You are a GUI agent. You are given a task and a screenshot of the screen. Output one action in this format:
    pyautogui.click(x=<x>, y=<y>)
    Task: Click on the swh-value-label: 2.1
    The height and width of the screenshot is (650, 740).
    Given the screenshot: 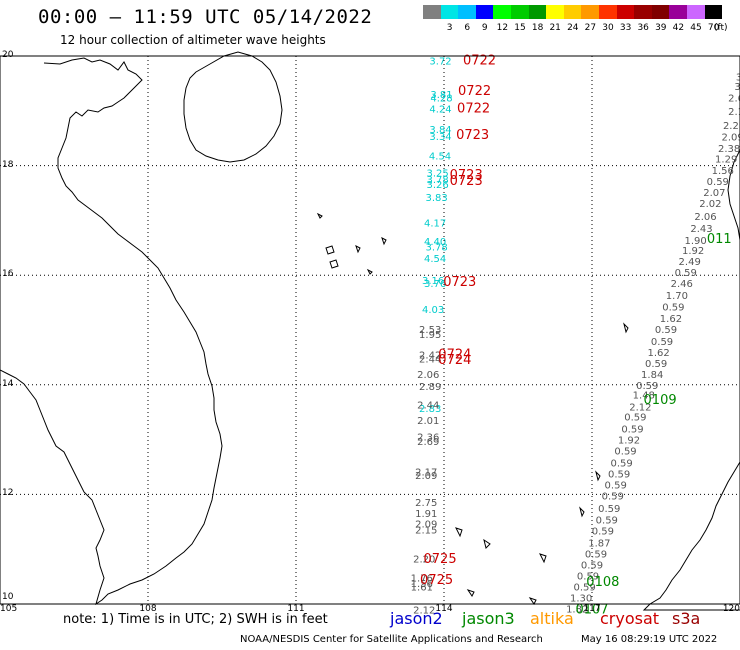 What is the action you would take?
    pyautogui.click(x=734, y=112)
    